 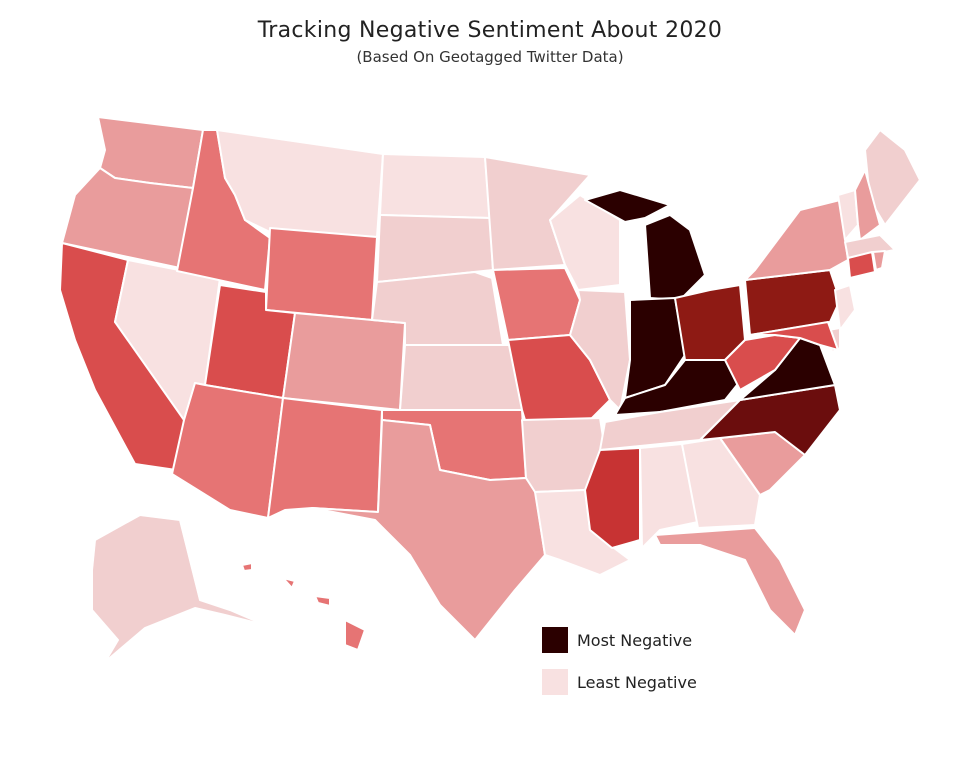 I want to click on state-ma, so click(x=870, y=246).